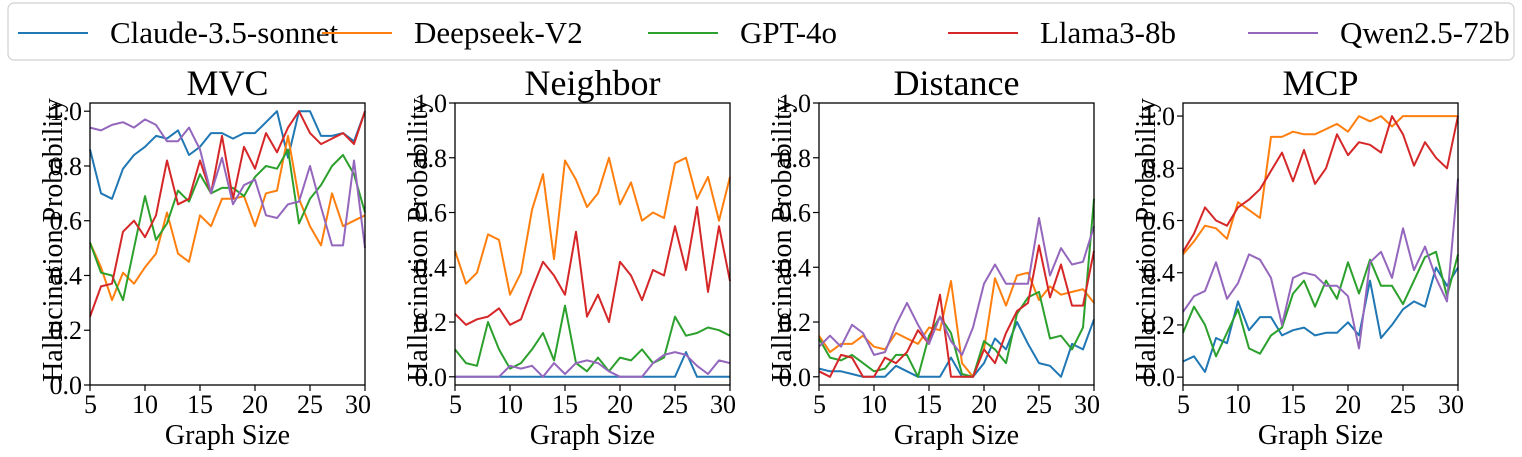 This screenshot has height=457, width=1522. I want to click on legend-entry-1: Deepseek-V2, so click(452, 32).